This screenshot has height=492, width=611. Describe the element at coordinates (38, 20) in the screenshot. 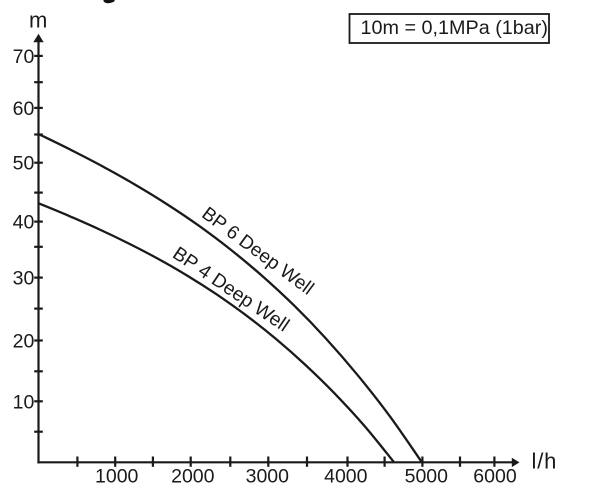

I see `svg-text: m` at that location.